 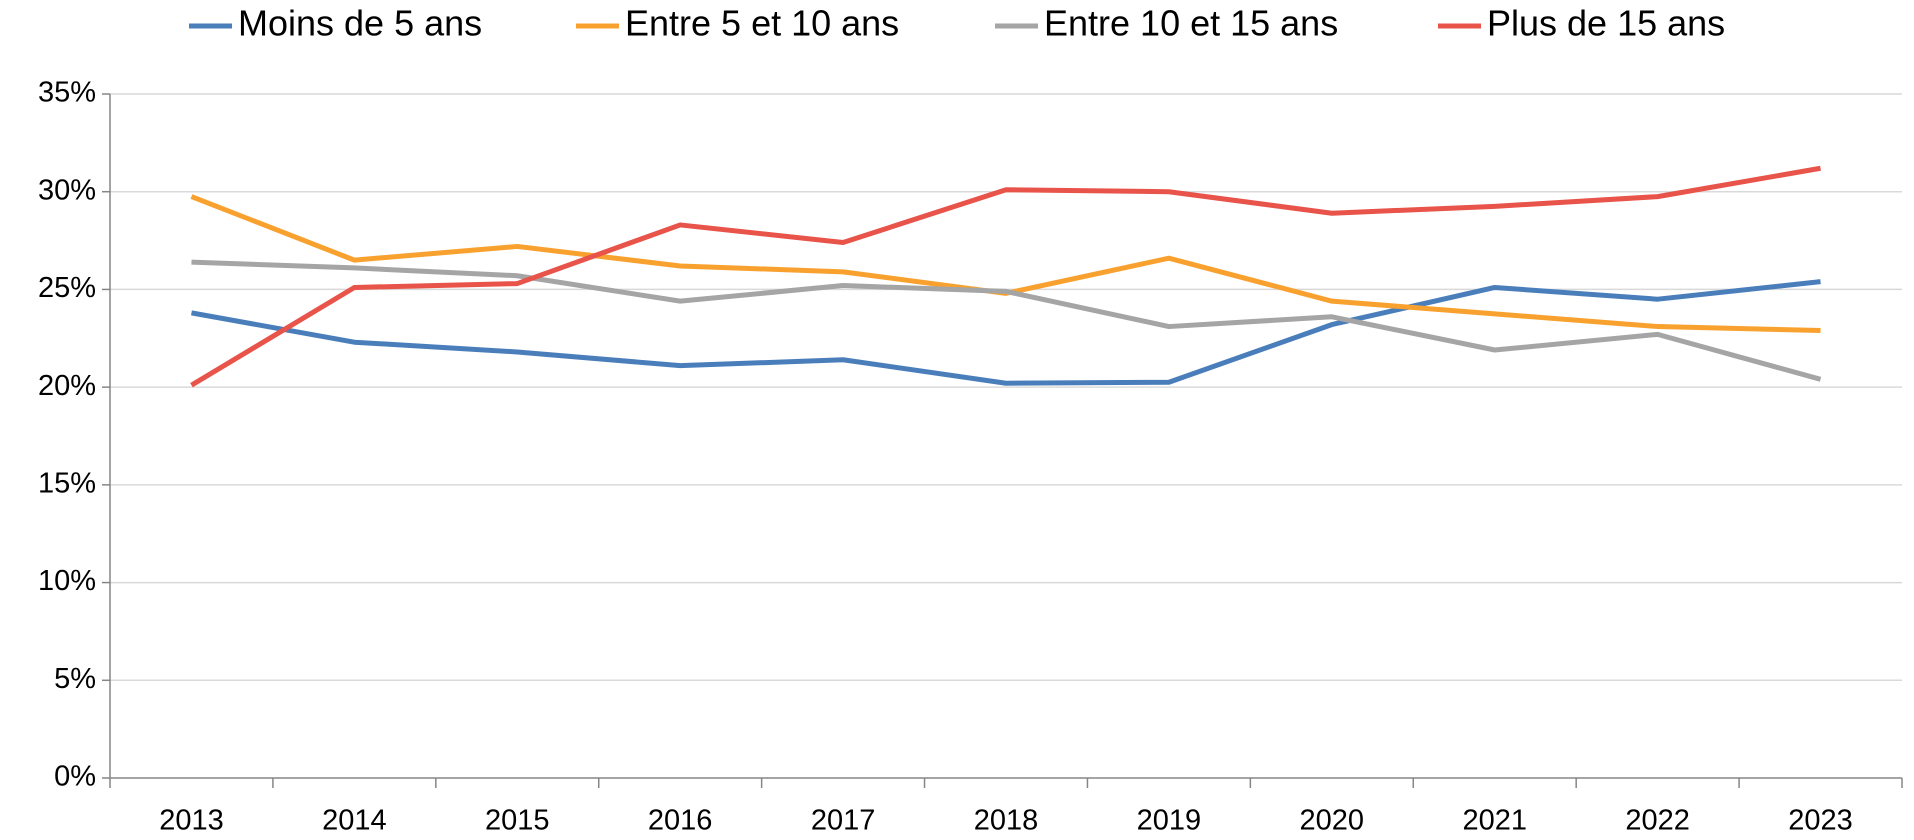 I want to click on y-tick-label: 35%, so click(x=67, y=93).